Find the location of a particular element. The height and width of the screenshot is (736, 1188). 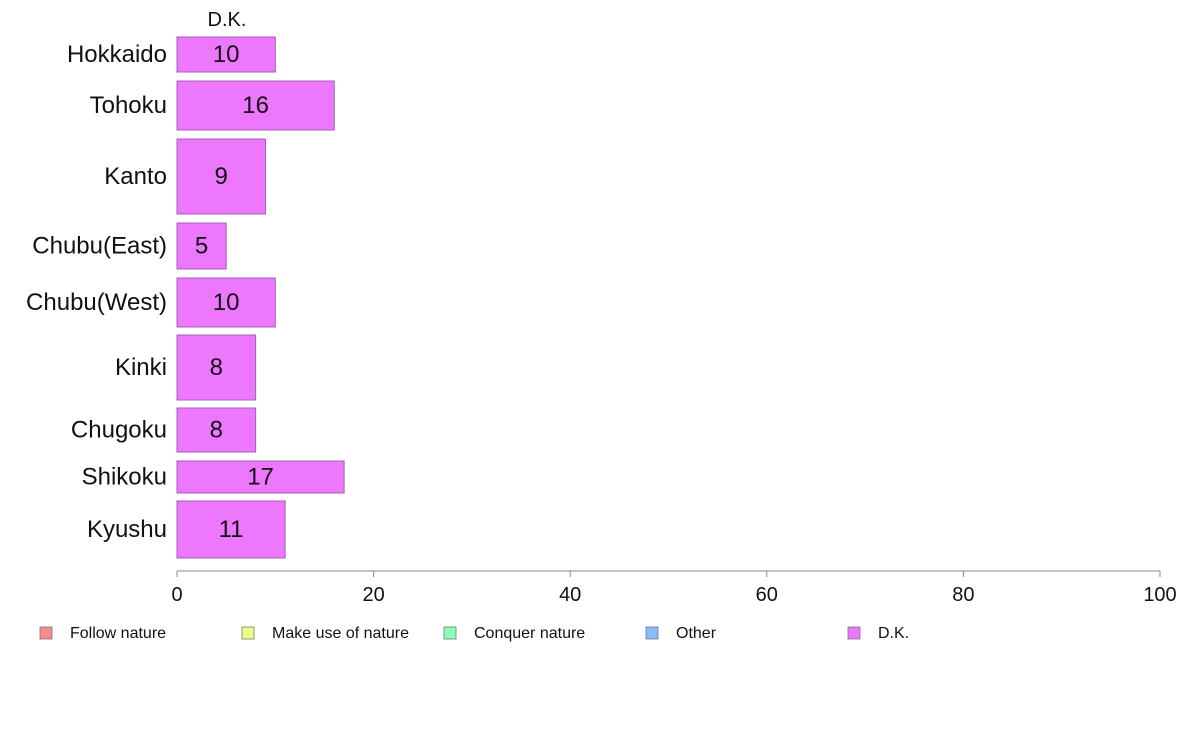

bar-value-label: 5 is located at coordinates (201, 245).